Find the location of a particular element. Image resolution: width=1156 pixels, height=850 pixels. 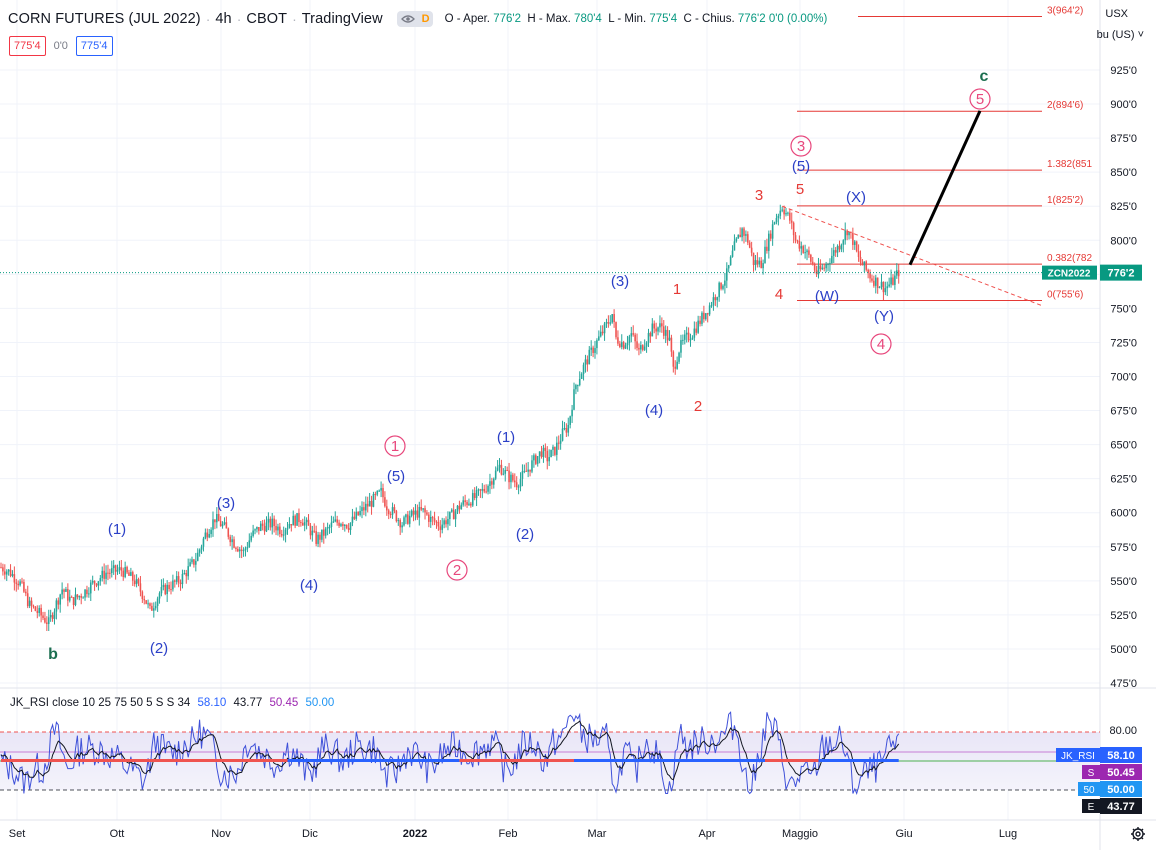

wave-label: b is located at coordinates (53, 654).